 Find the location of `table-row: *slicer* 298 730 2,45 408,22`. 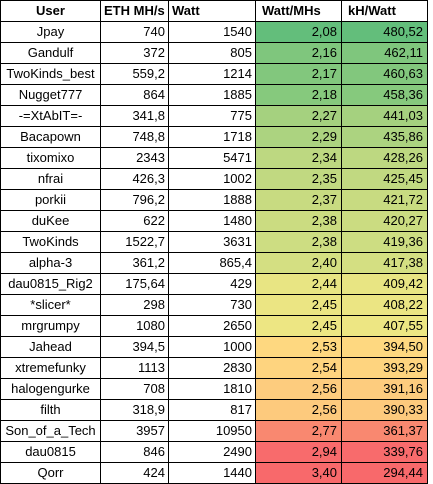

table-row: *slicer* 298 730 2,45 408,22 is located at coordinates (214, 305).